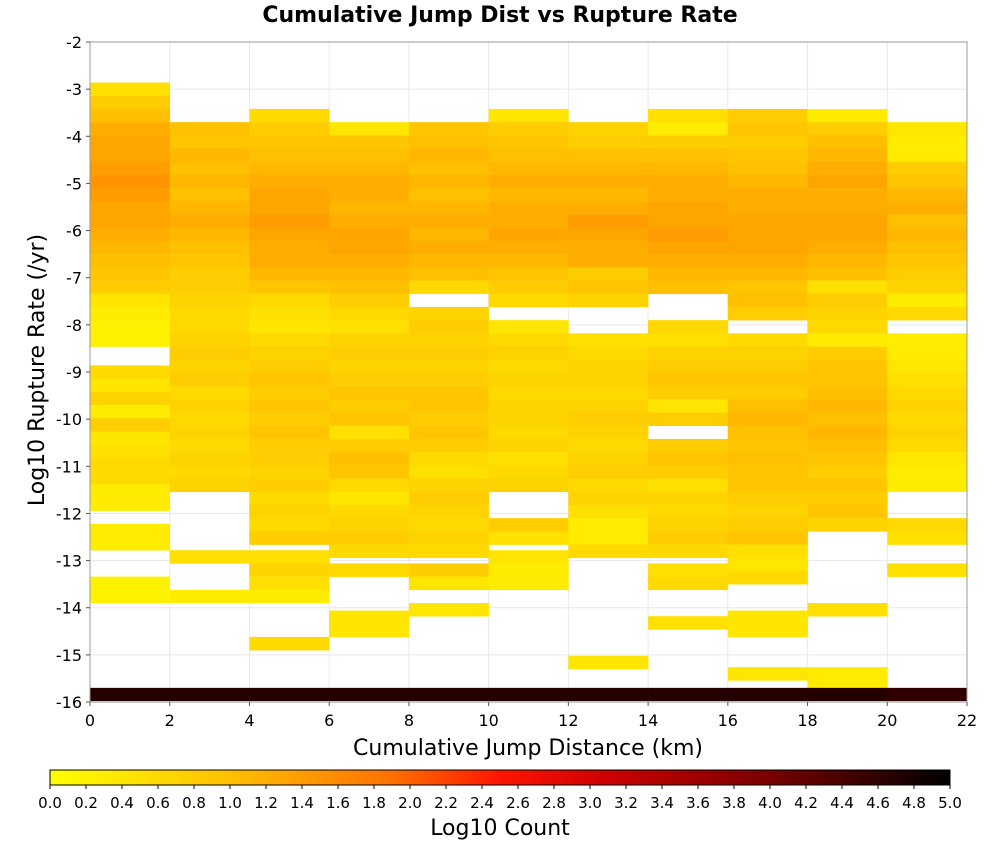 This screenshot has height=850, width=1000. Describe the element at coordinates (967, 720) in the screenshot. I see `x-tick-label: 22` at that location.